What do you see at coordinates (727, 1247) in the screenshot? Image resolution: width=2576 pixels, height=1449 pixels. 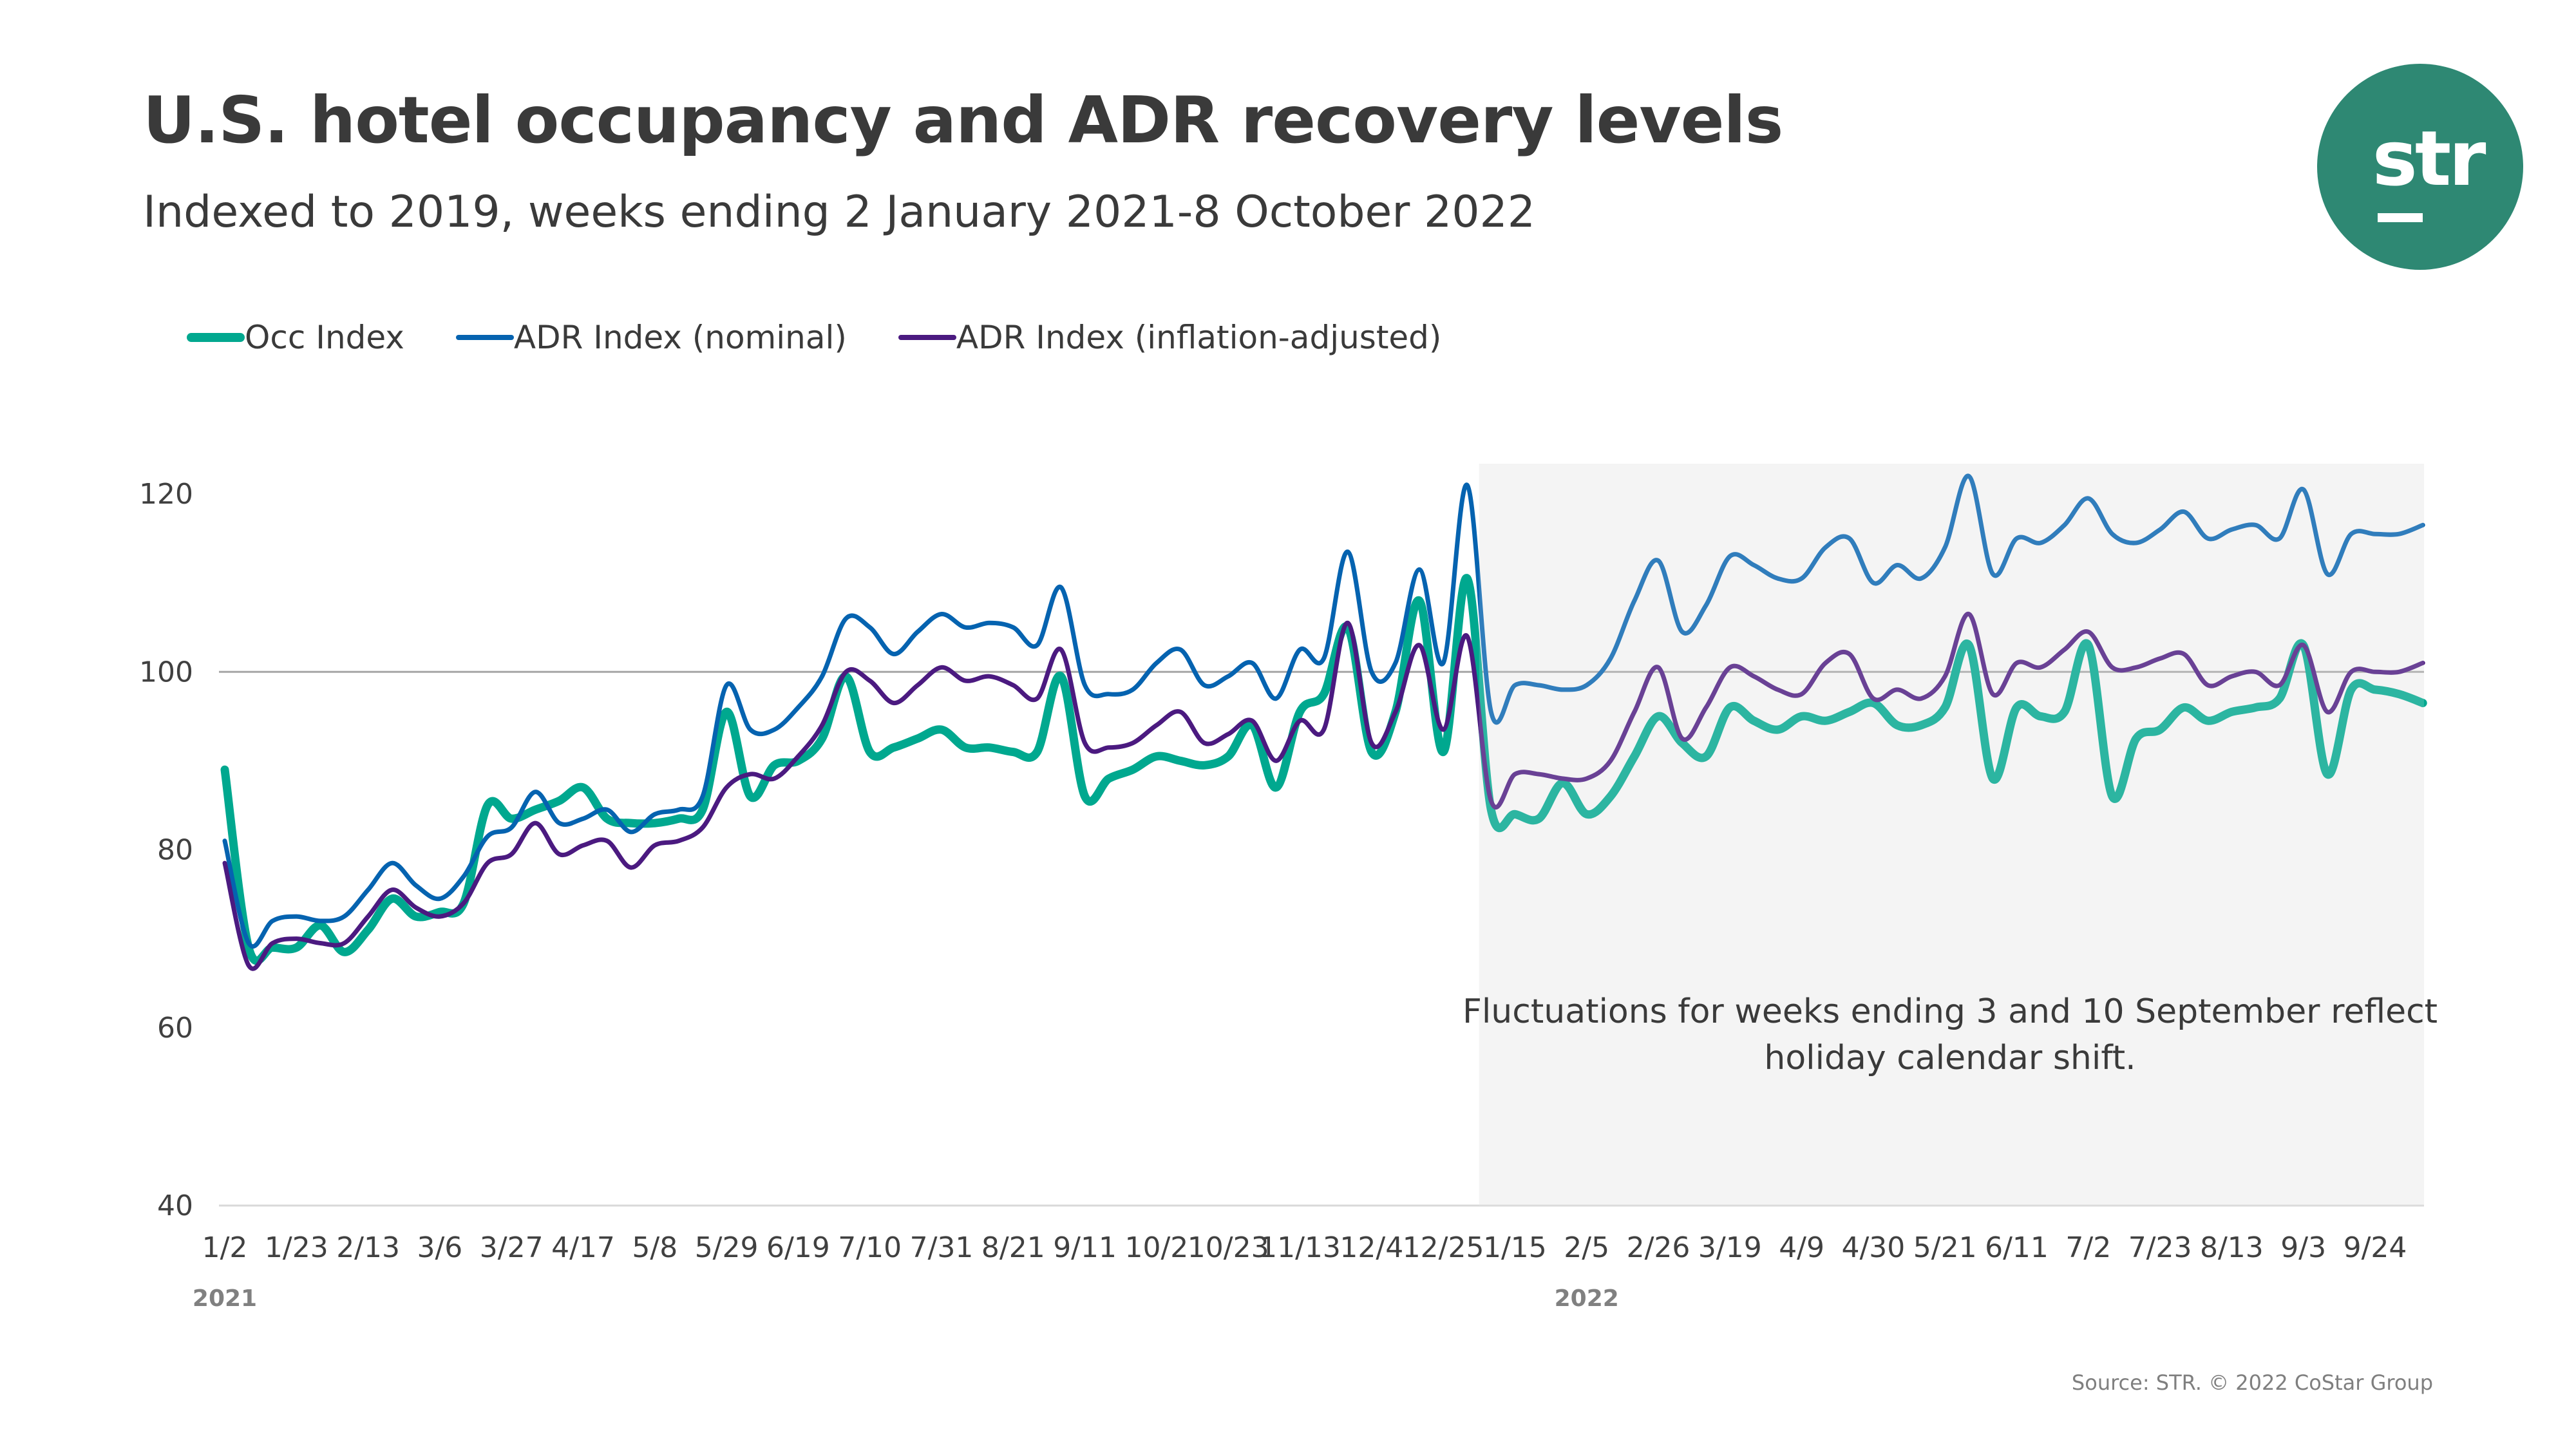 I see `x-tick-label: 5/29` at bounding box center [727, 1247].